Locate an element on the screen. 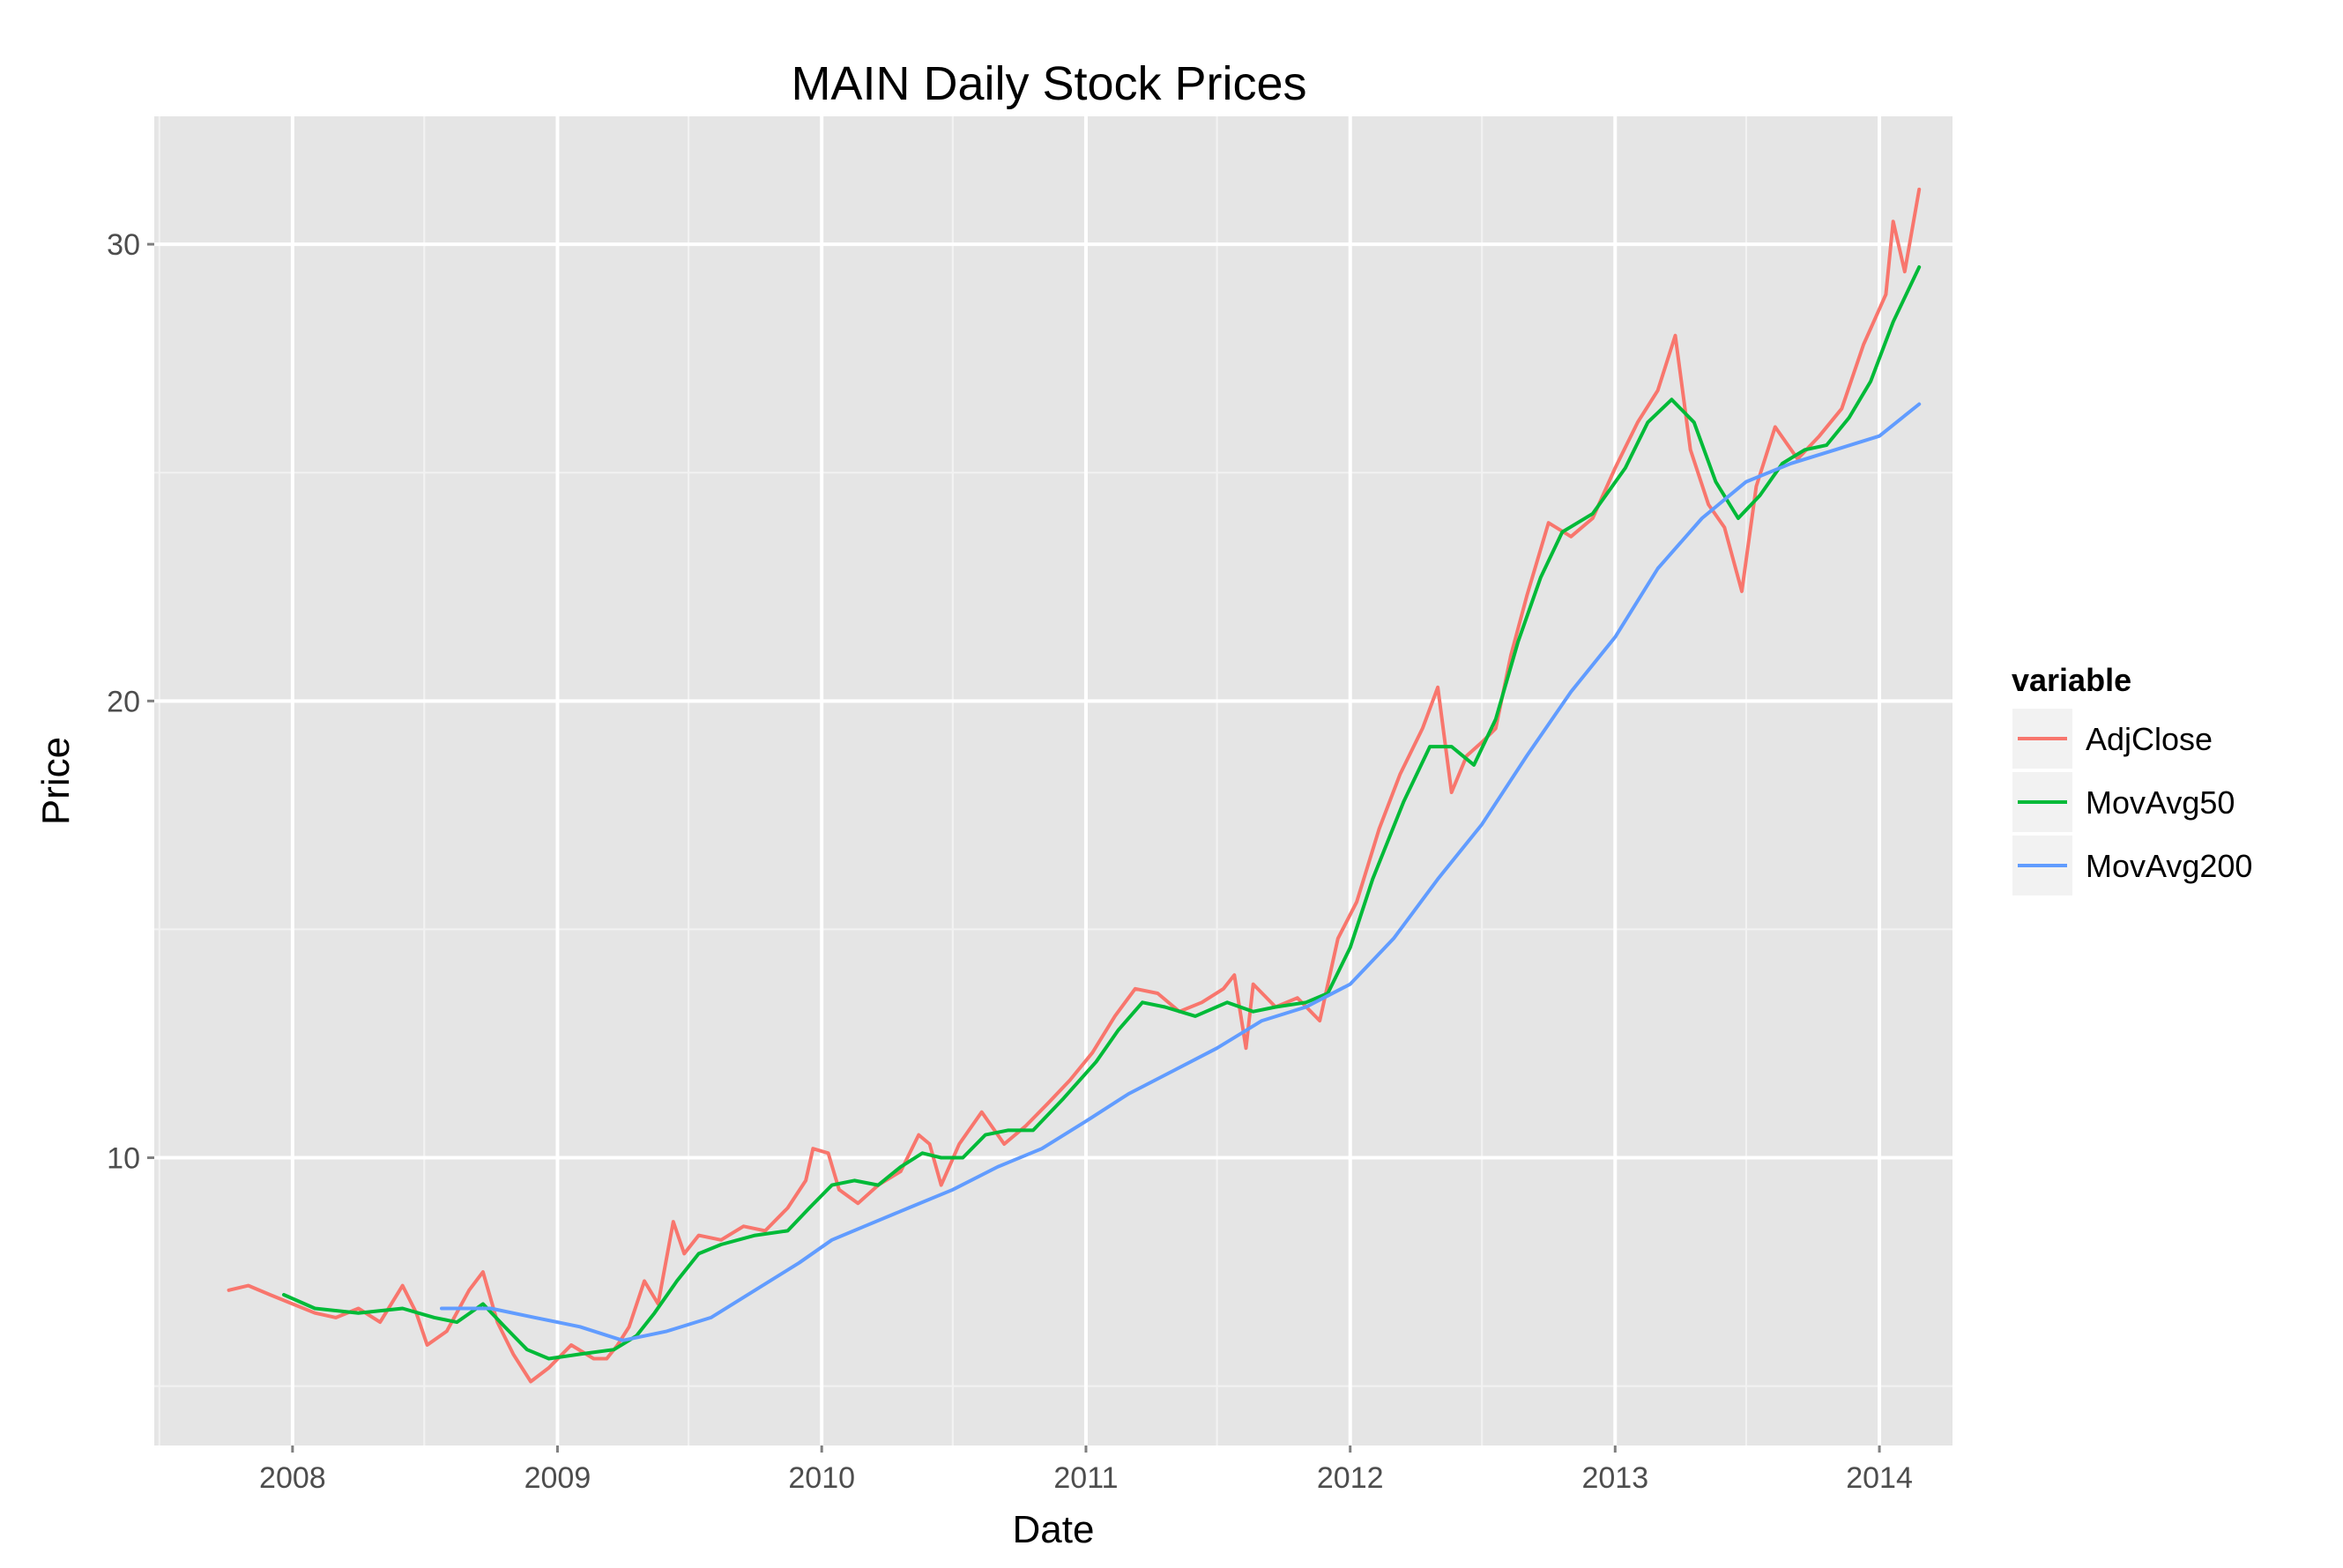 The height and width of the screenshot is (1568, 2343). chart-title: MAIN Daily Stock Prices is located at coordinates (1048, 83).